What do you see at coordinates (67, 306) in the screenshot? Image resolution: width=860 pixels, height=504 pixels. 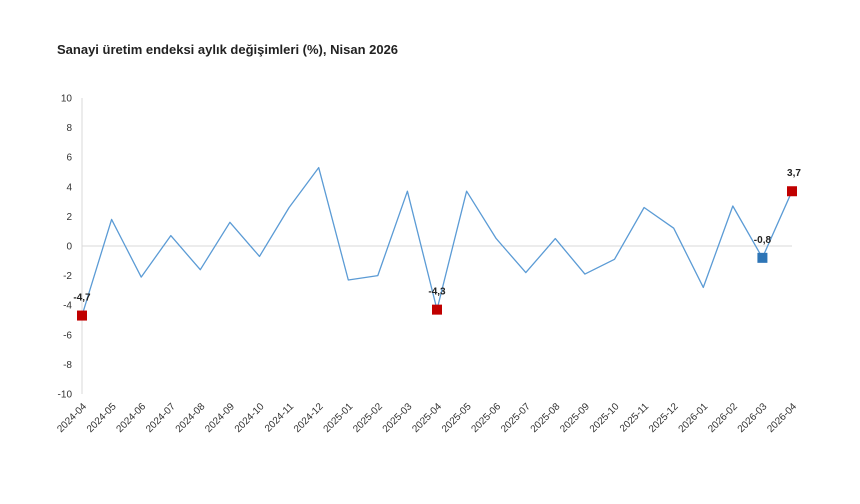 I see `y-tick-label: -4` at bounding box center [67, 306].